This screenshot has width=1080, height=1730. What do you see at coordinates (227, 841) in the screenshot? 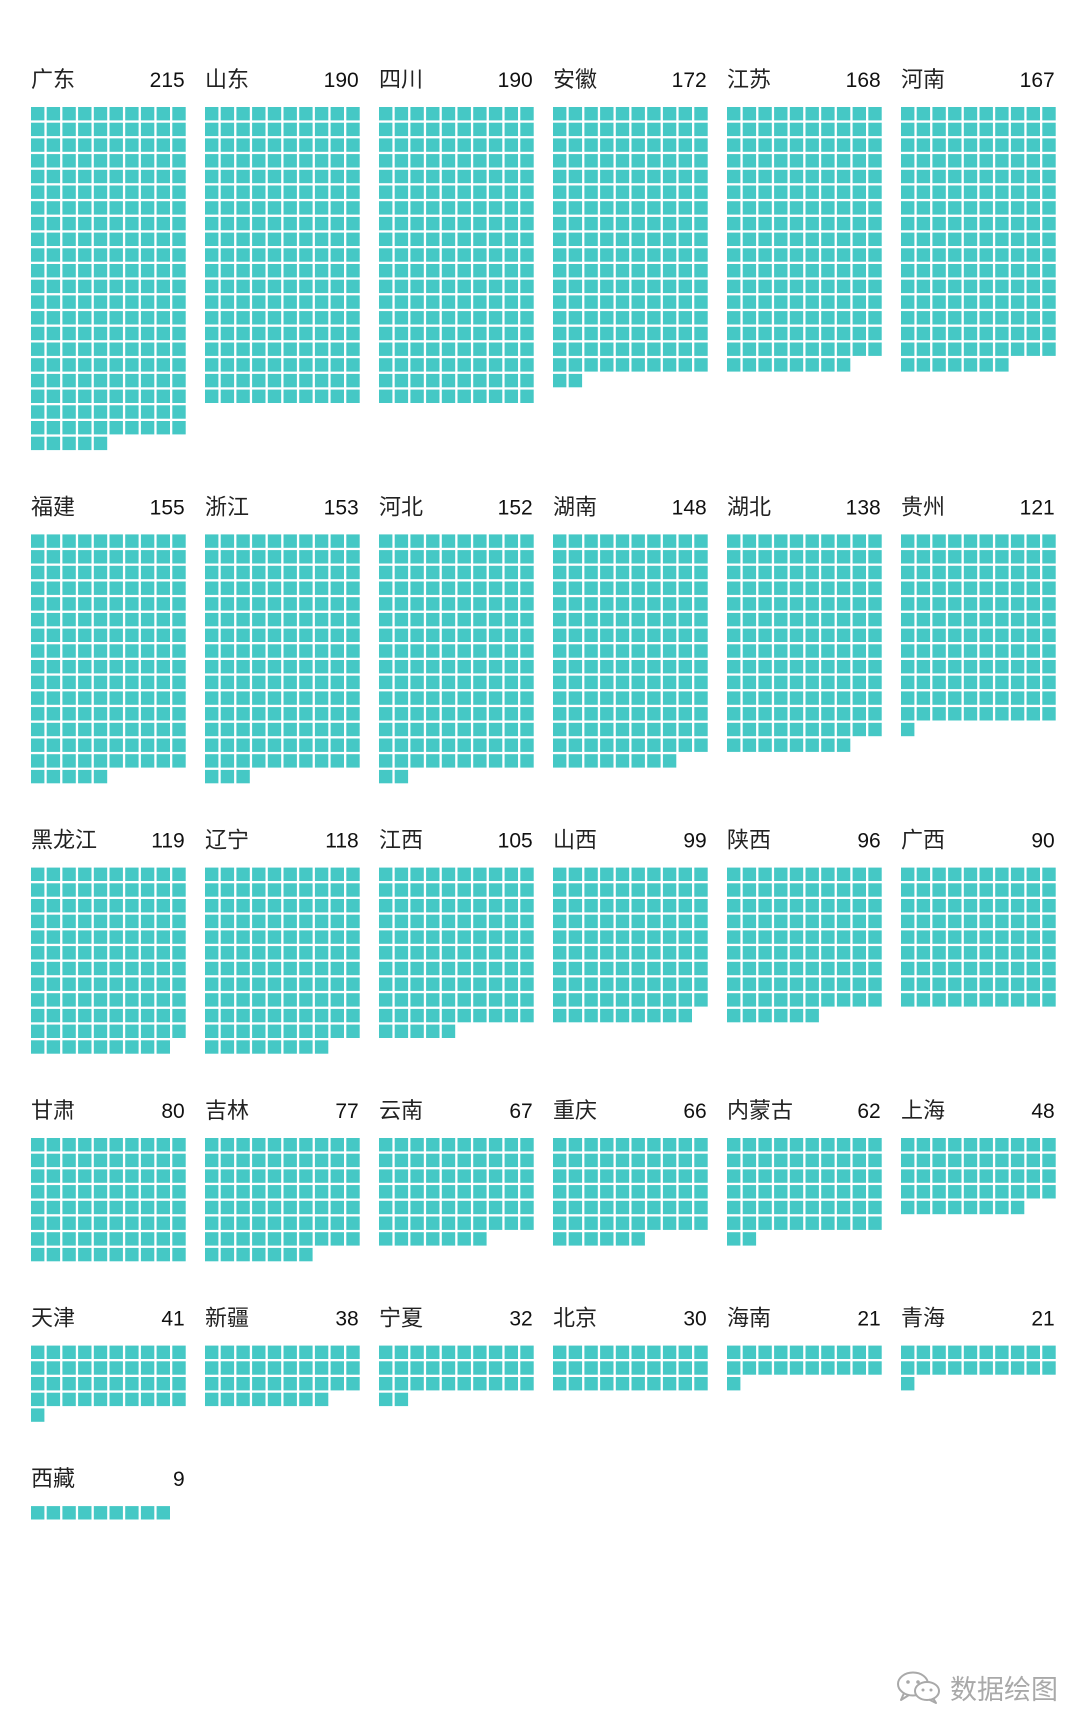
I see `panel-category-label: 辽宁` at bounding box center [227, 841].